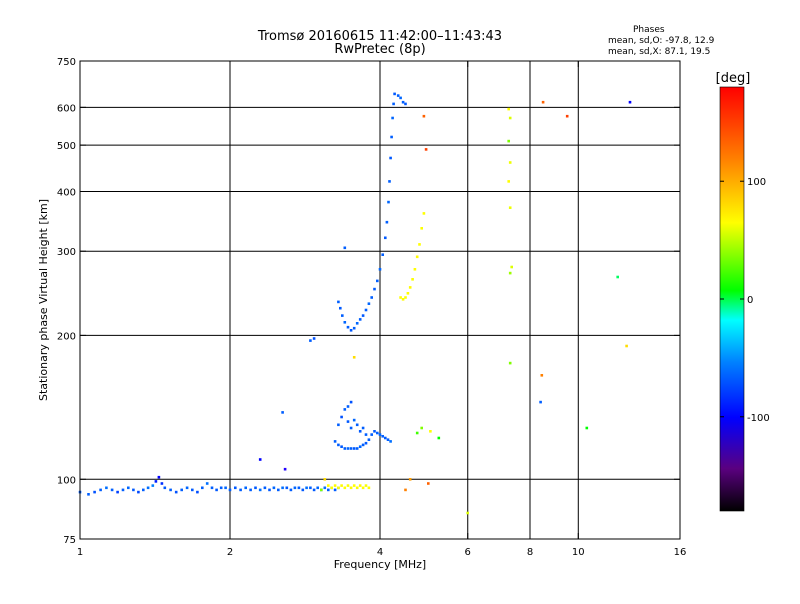 The height and width of the screenshot is (604, 800). I want to click on colorbar-tick-label: 0, so click(750, 300).